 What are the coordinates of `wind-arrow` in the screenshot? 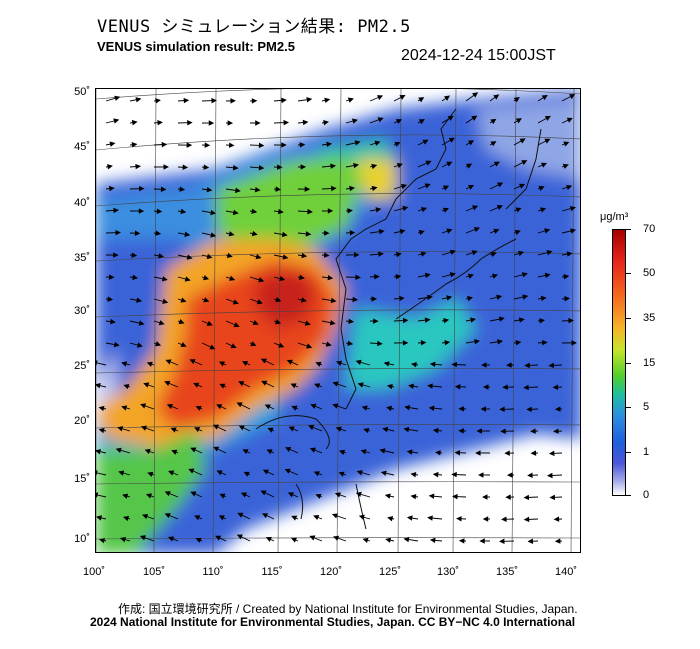 It's located at (101, 496).